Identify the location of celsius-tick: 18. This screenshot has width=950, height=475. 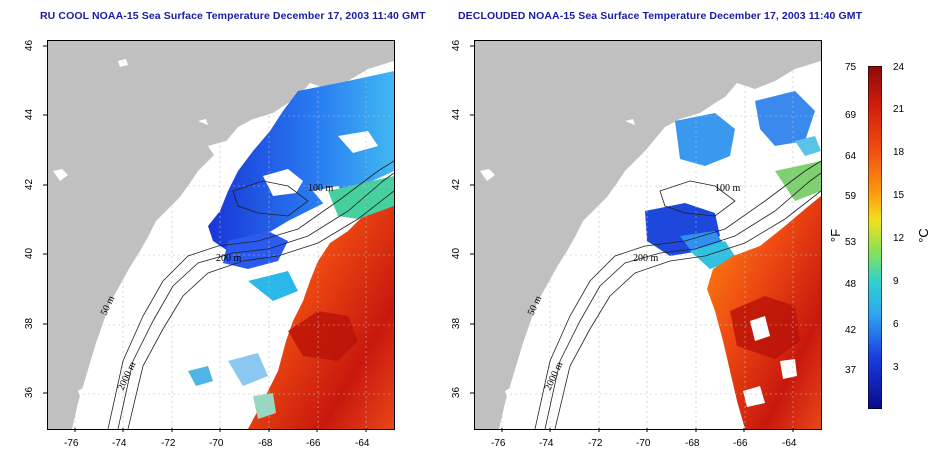
(899, 152).